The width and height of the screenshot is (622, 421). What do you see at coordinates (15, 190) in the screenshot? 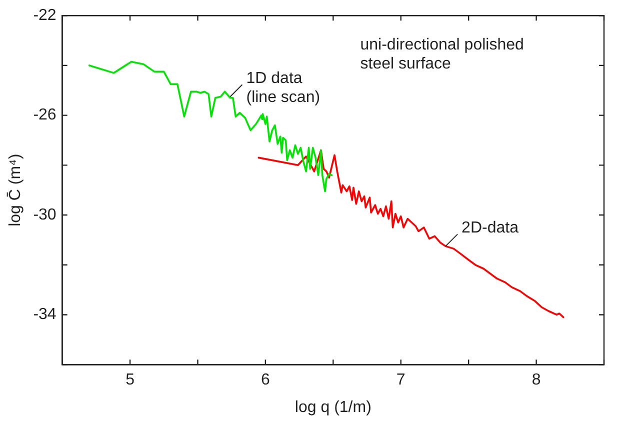
I see `y-axis-title: log C̄ (m⁴)` at bounding box center [15, 190].